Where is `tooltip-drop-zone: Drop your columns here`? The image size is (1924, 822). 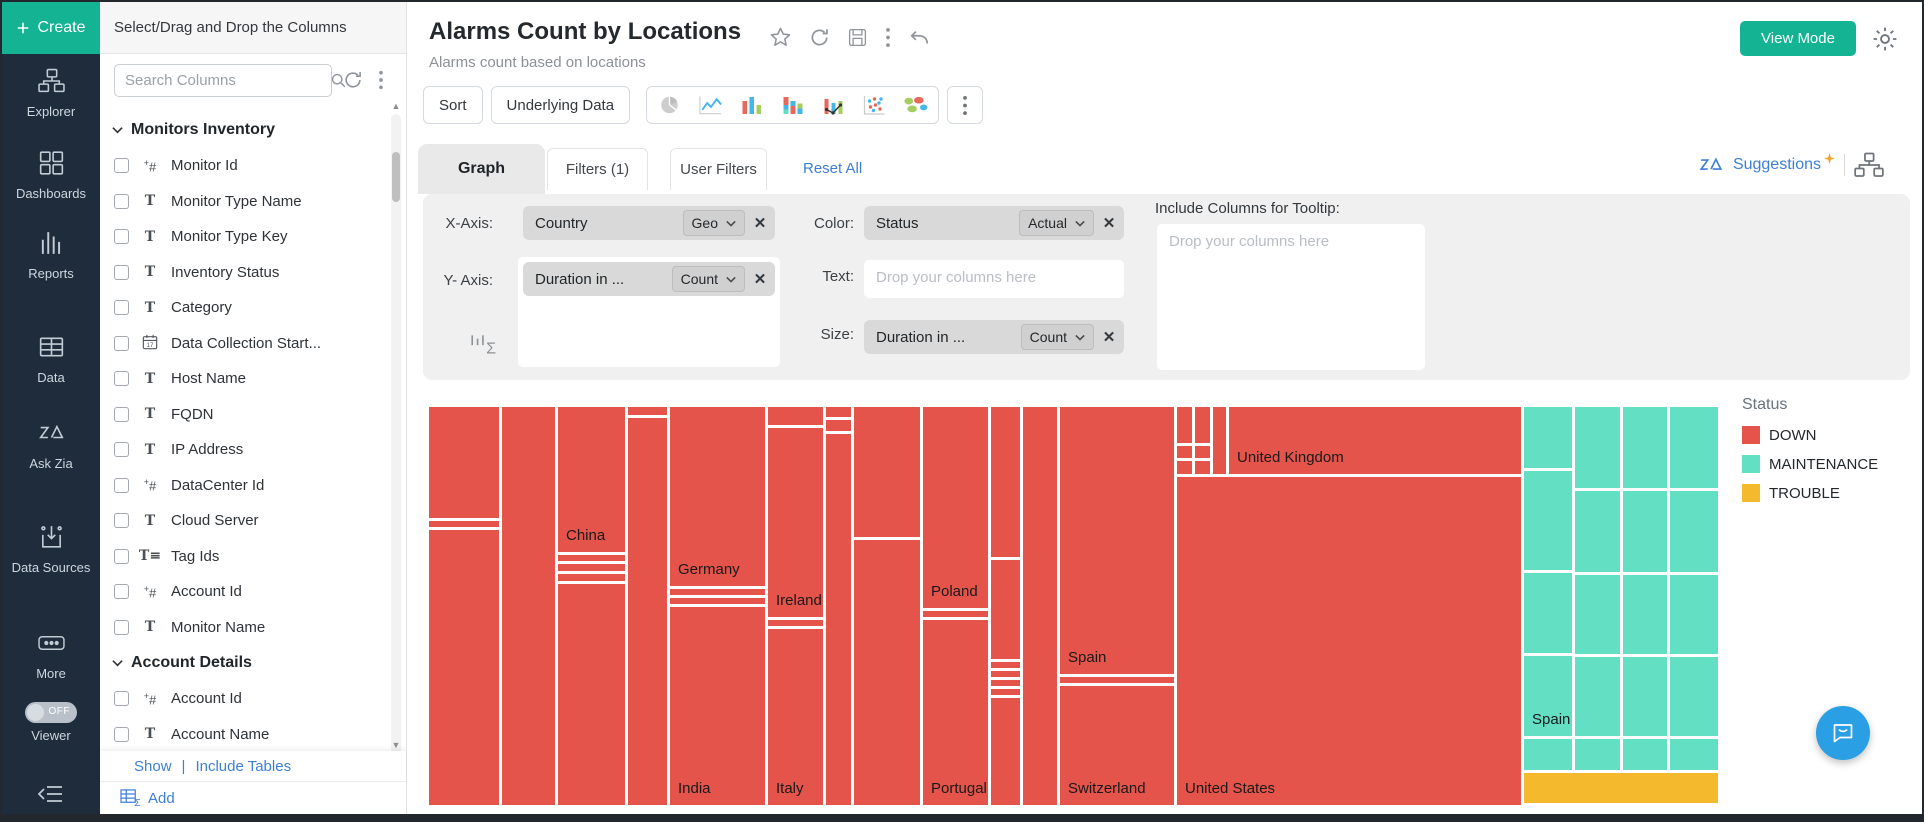
tooltip-drop-zone: Drop your columns here is located at coordinates (1291, 297).